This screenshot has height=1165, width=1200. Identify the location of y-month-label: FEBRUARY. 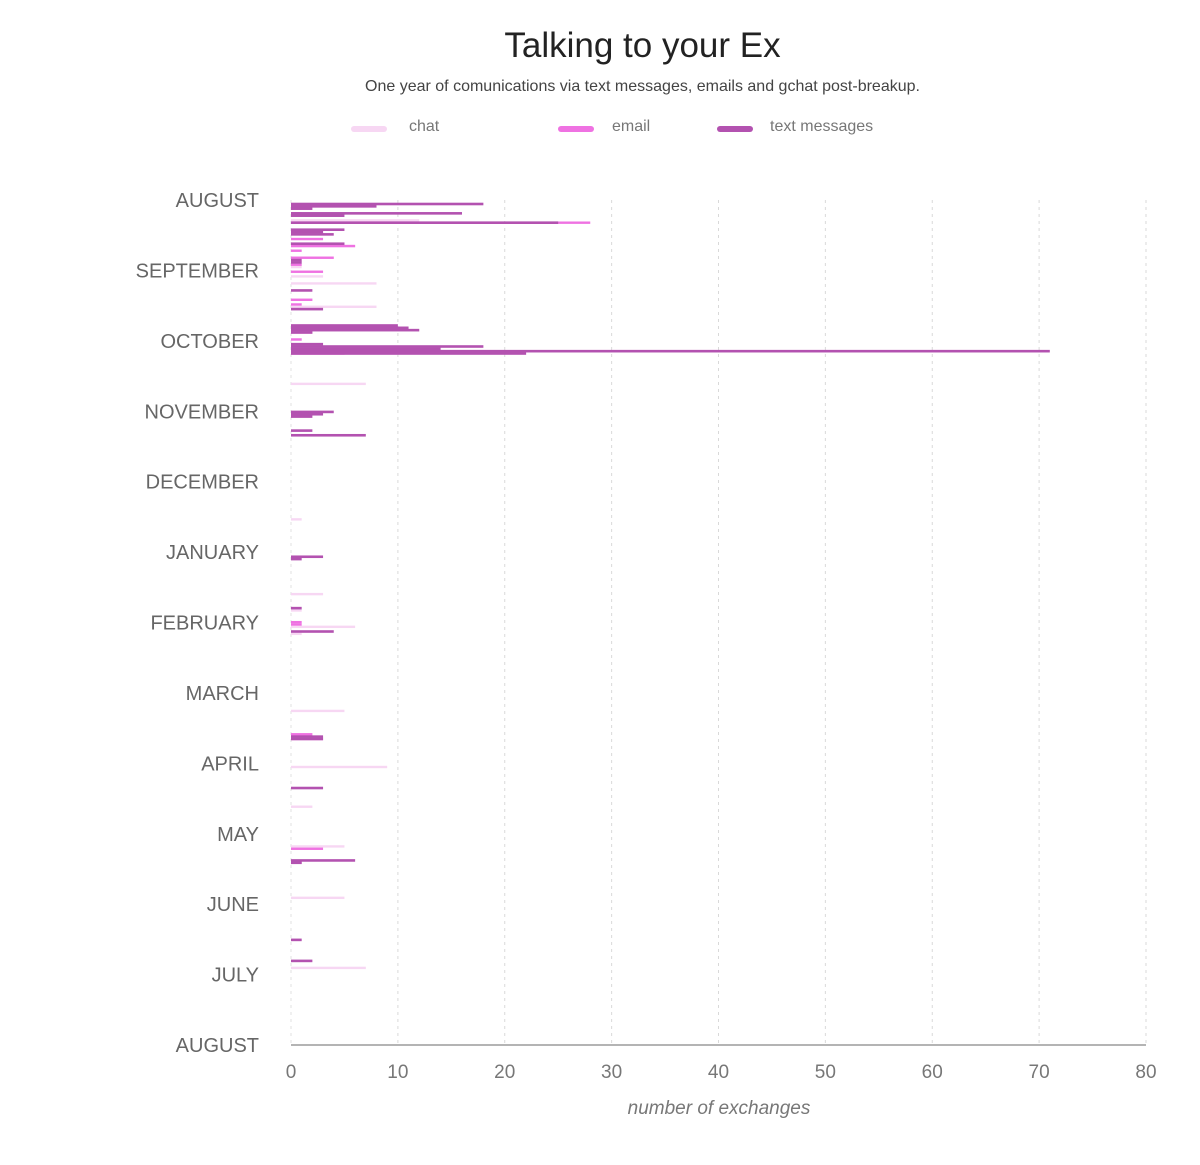
(204, 624).